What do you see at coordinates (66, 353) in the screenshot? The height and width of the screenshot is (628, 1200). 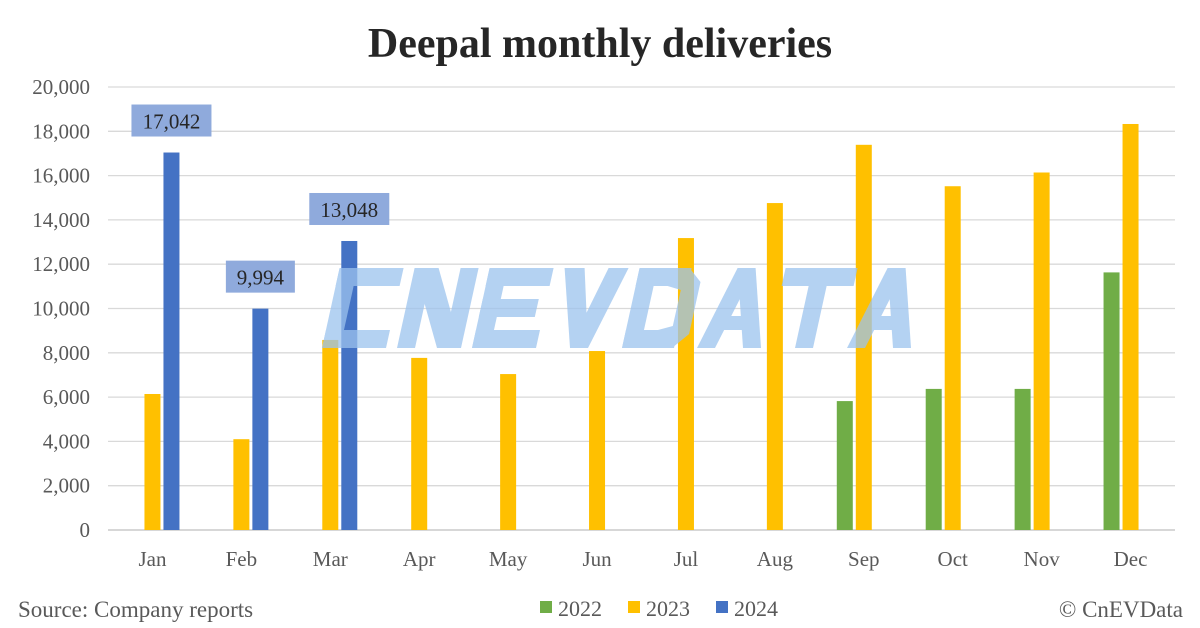 I see `y-tick-label: 8,000` at bounding box center [66, 353].